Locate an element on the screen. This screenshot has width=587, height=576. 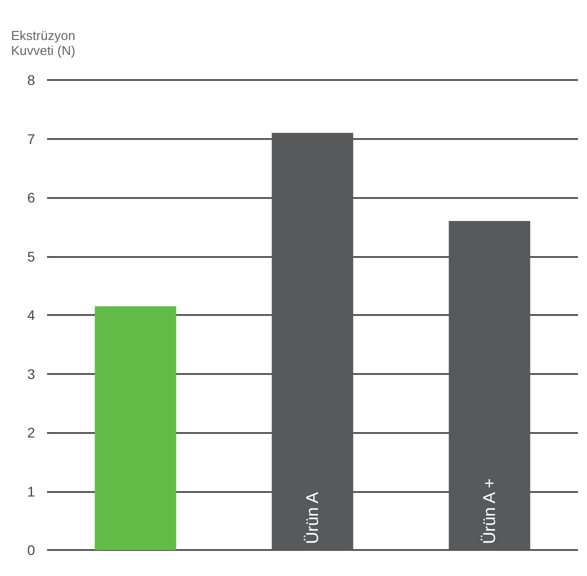
y-tick-label: 2 is located at coordinates (31, 432).